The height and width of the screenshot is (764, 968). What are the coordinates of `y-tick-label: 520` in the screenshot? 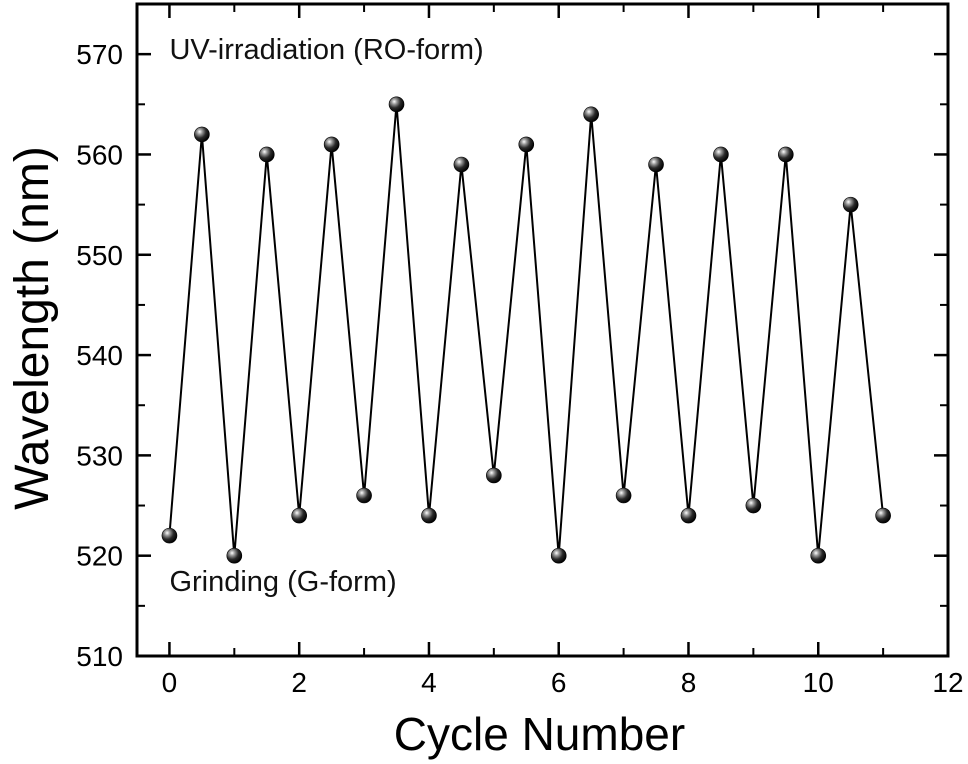 It's located at (99, 556).